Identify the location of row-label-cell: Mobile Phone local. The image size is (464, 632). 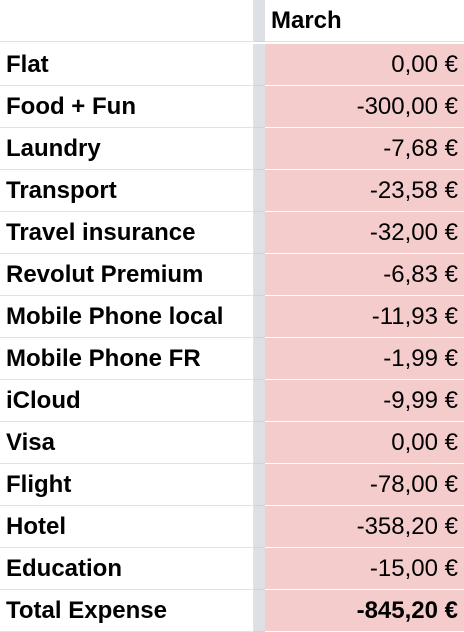
(127, 317).